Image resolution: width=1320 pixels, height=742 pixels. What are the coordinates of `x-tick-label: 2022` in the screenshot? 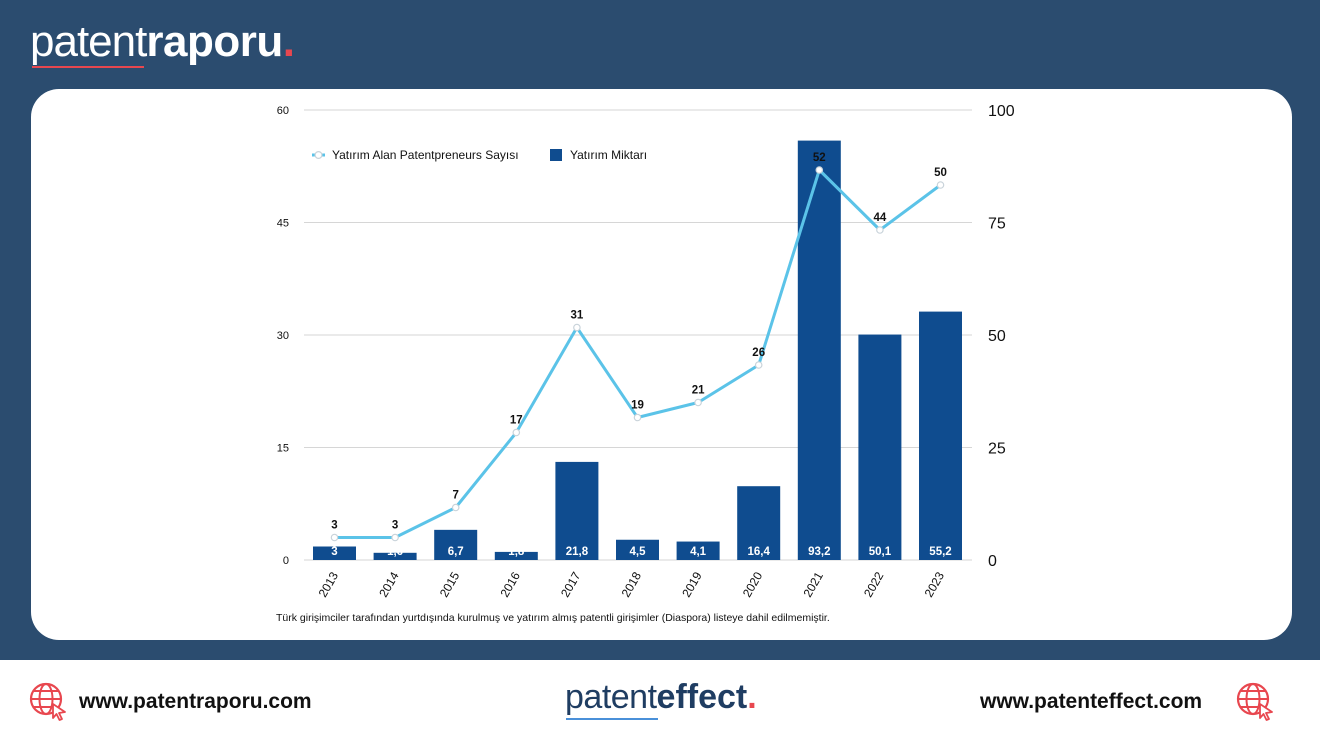 It's located at (874, 584).